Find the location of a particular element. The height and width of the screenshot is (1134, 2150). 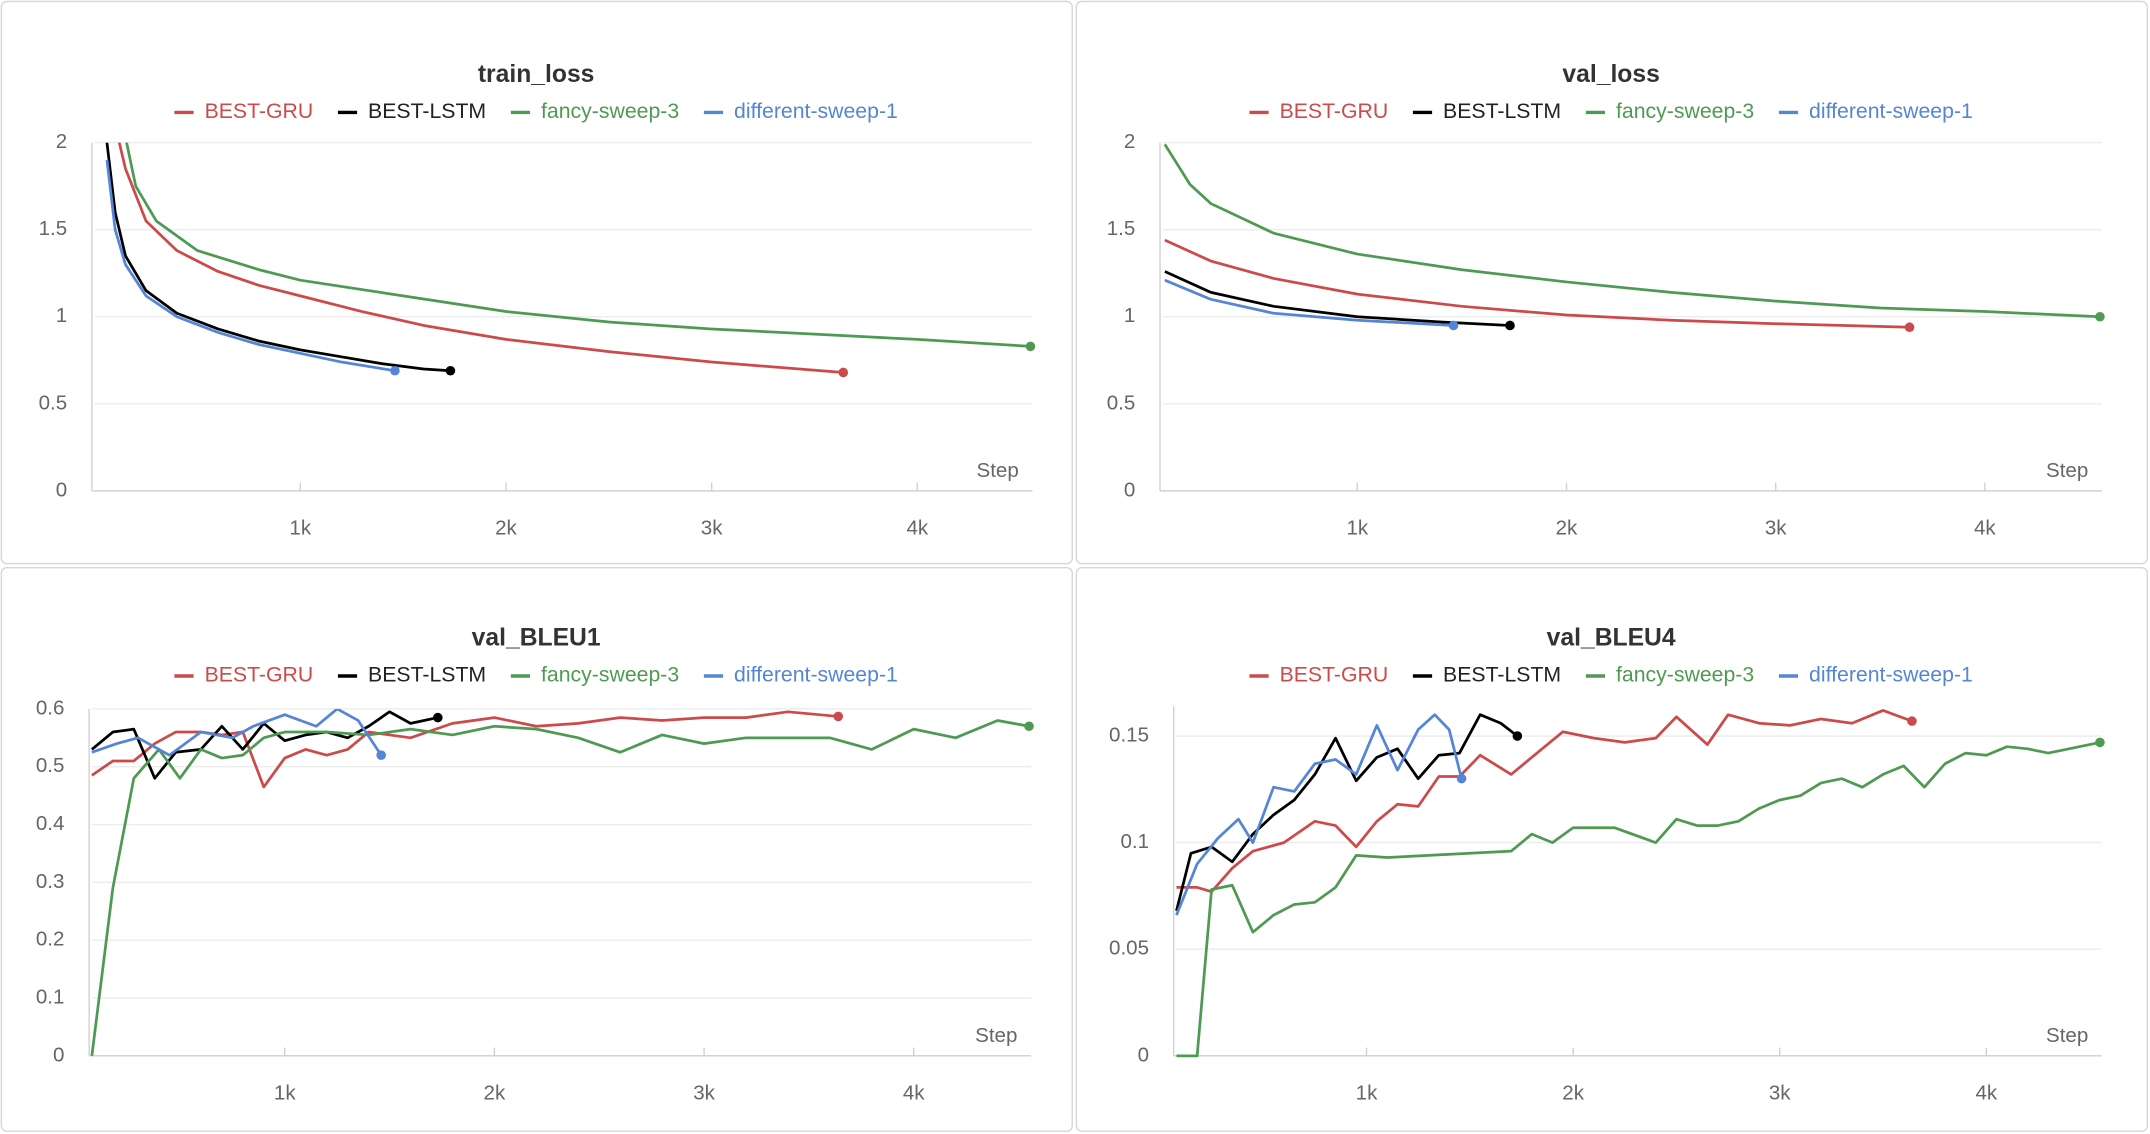

chart-title: val_loss is located at coordinates (1610, 74).